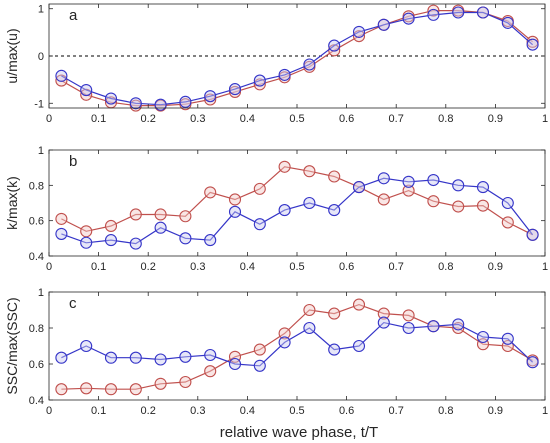 The height and width of the screenshot is (443, 550). I want to click on y-tick-label: 1, so click(41, 293).